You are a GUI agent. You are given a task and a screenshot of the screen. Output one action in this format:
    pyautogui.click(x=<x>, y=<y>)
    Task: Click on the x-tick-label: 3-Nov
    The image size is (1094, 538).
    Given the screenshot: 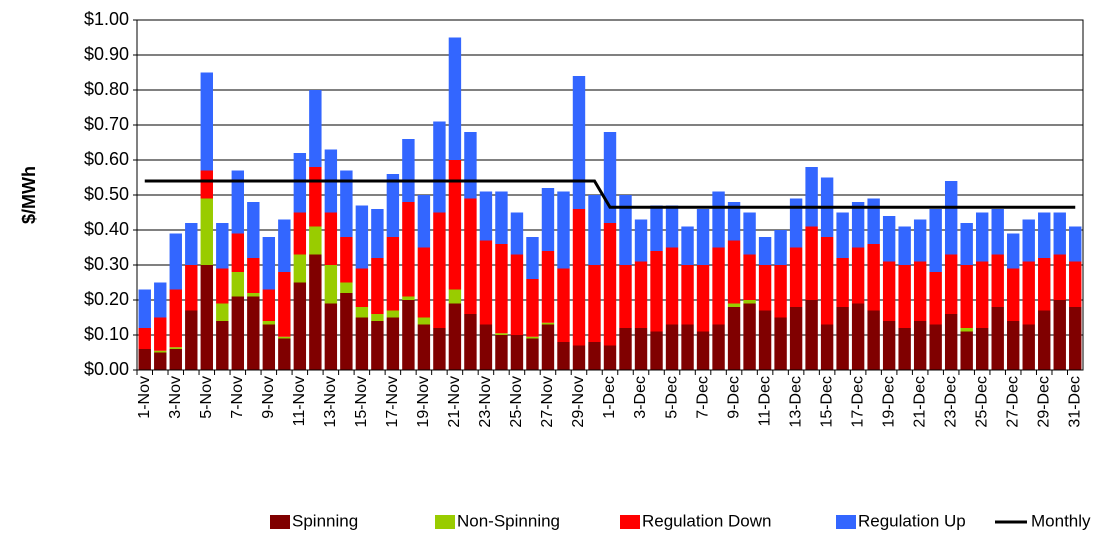 What is the action you would take?
    pyautogui.click(x=175, y=397)
    